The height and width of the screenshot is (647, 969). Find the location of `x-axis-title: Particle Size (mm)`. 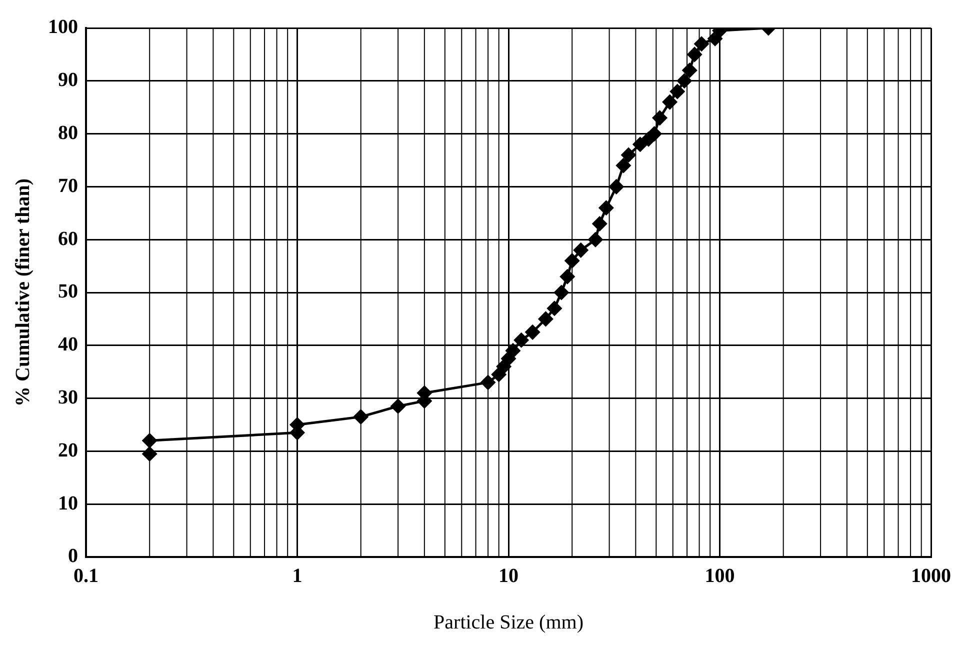

x-axis-title: Particle Size (mm) is located at coordinates (509, 622).